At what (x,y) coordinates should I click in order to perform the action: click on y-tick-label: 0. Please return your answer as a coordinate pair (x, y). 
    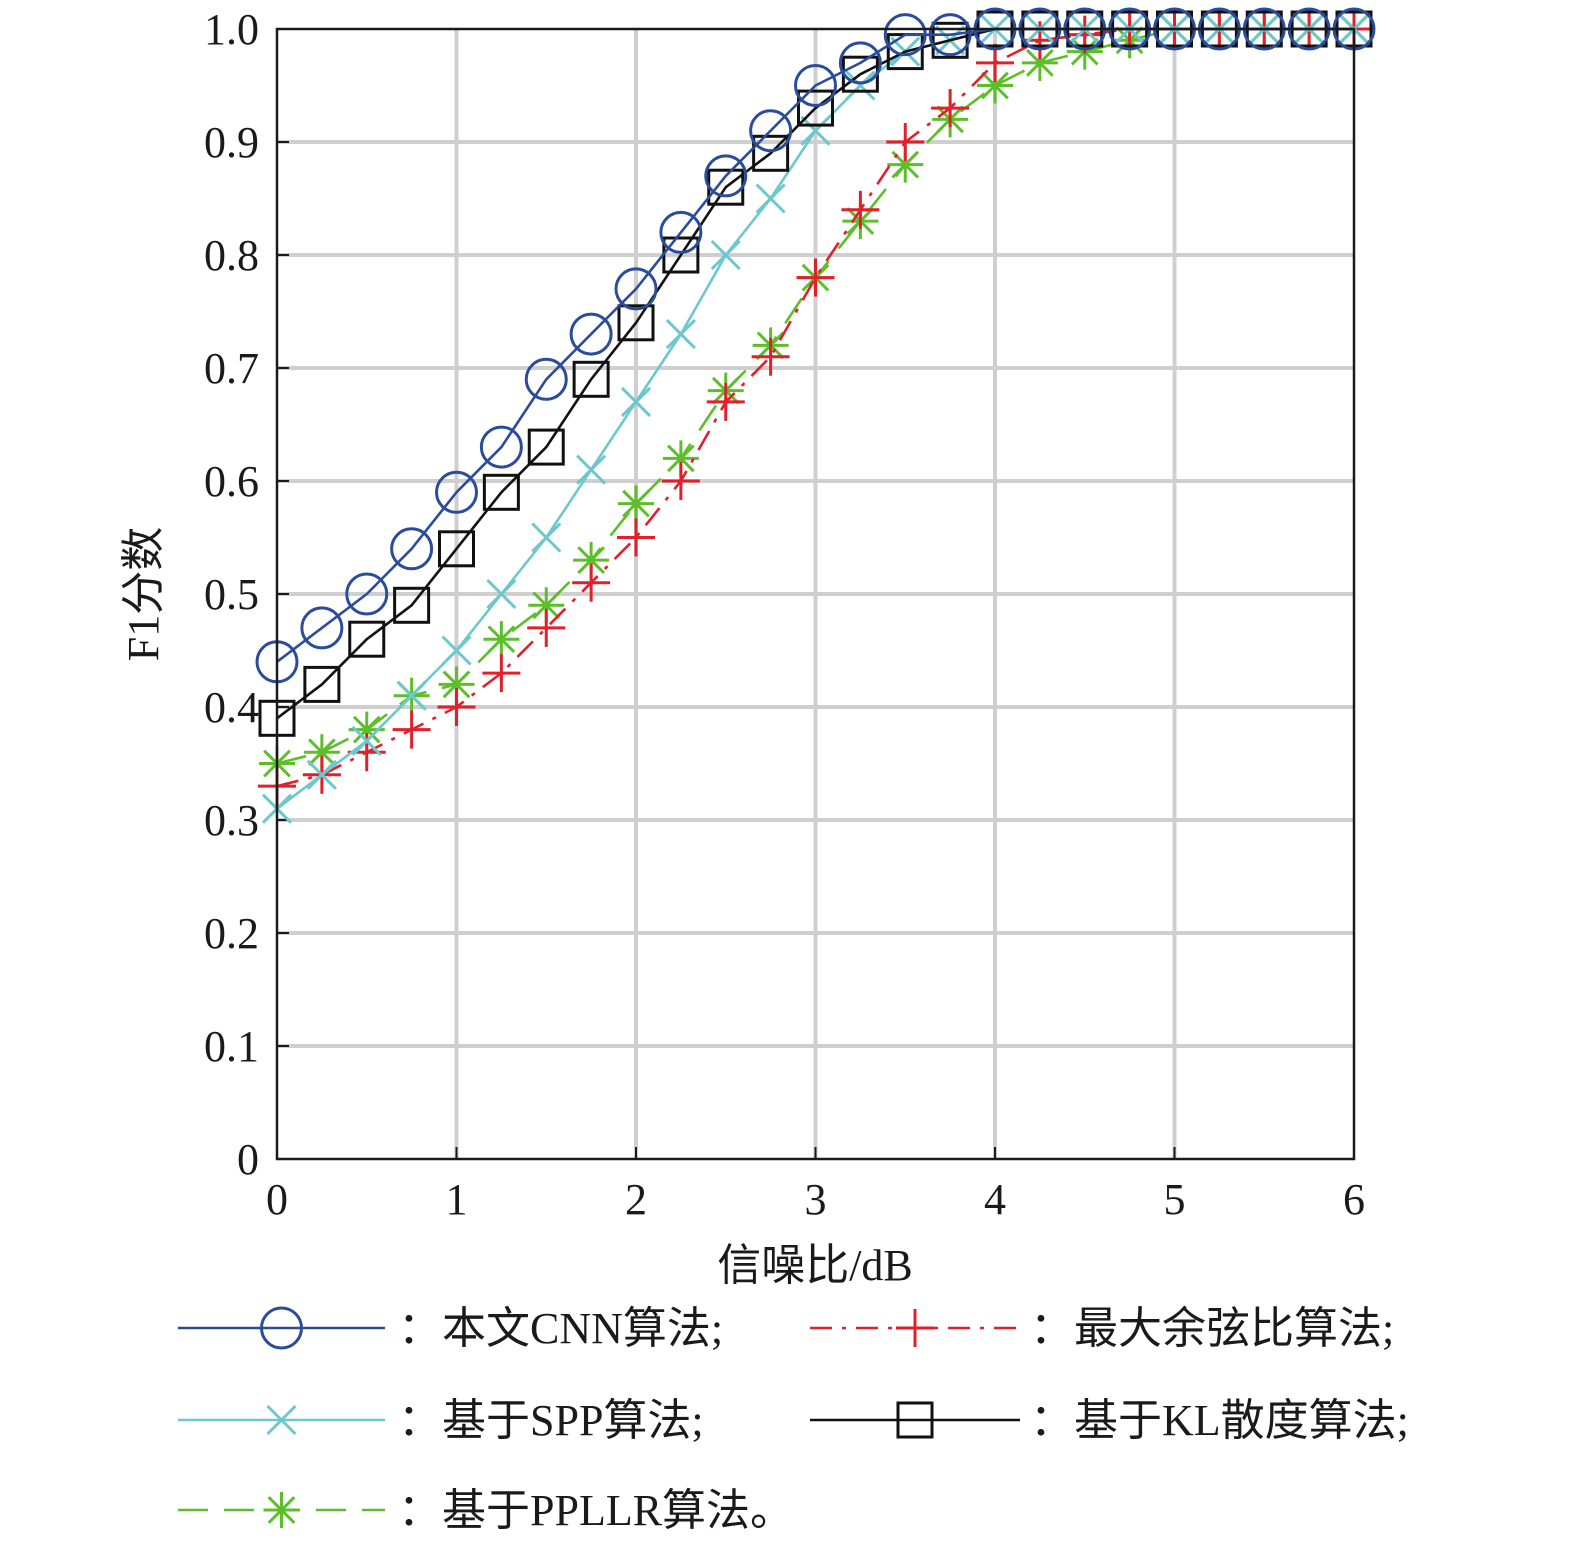
    Looking at the image, I should click on (248, 1159).